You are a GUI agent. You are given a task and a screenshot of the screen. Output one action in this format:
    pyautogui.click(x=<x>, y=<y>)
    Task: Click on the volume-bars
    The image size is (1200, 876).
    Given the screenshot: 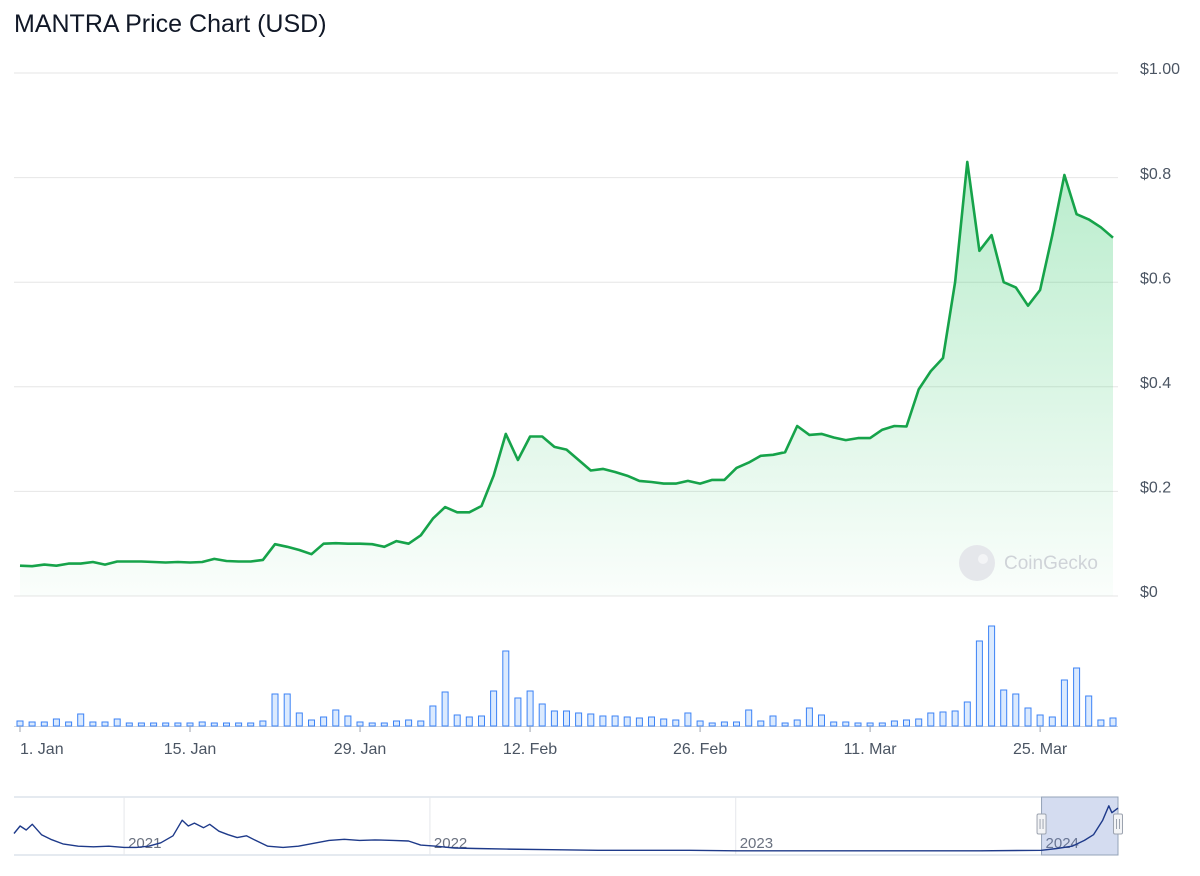 What is the action you would take?
    pyautogui.click(x=566, y=676)
    